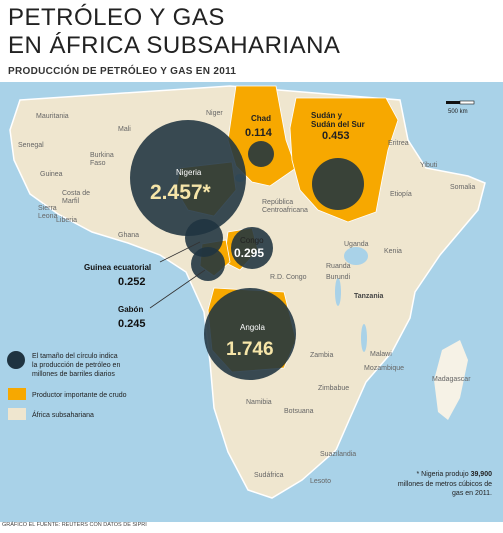  What do you see at coordinates (381, 354) in the screenshot?
I see `label-malawi: Malawi` at bounding box center [381, 354].